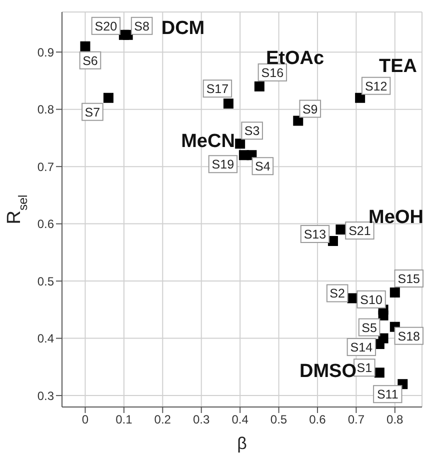 This screenshot has width=426, height=453. What do you see at coordinates (201, 419) in the screenshot?
I see `x-tick-label: 0.3` at bounding box center [201, 419].